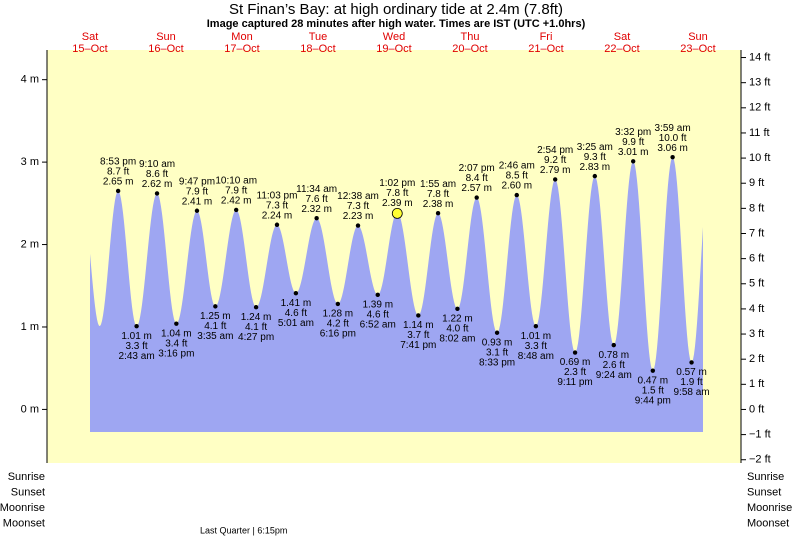  Describe the element at coordinates (477, 168) in the screenshot. I see `tide-label: 2:07 pm` at that location.